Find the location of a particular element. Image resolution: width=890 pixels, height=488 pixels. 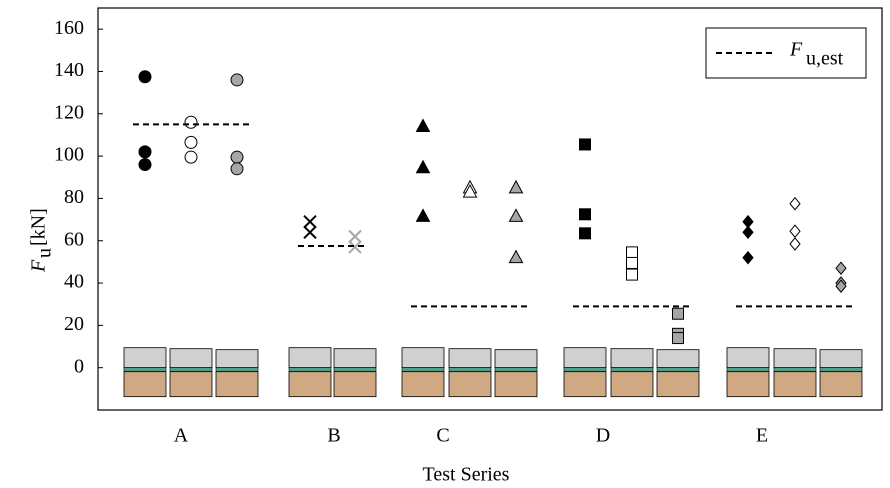

x-tick-label: B is located at coordinates (333, 436).